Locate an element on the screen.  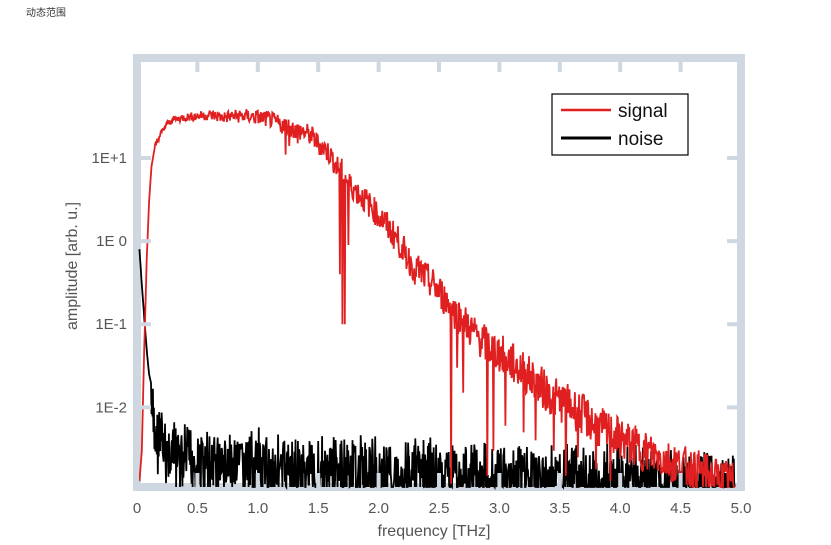
x-tick-label: 0.5 is located at coordinates (197, 508).